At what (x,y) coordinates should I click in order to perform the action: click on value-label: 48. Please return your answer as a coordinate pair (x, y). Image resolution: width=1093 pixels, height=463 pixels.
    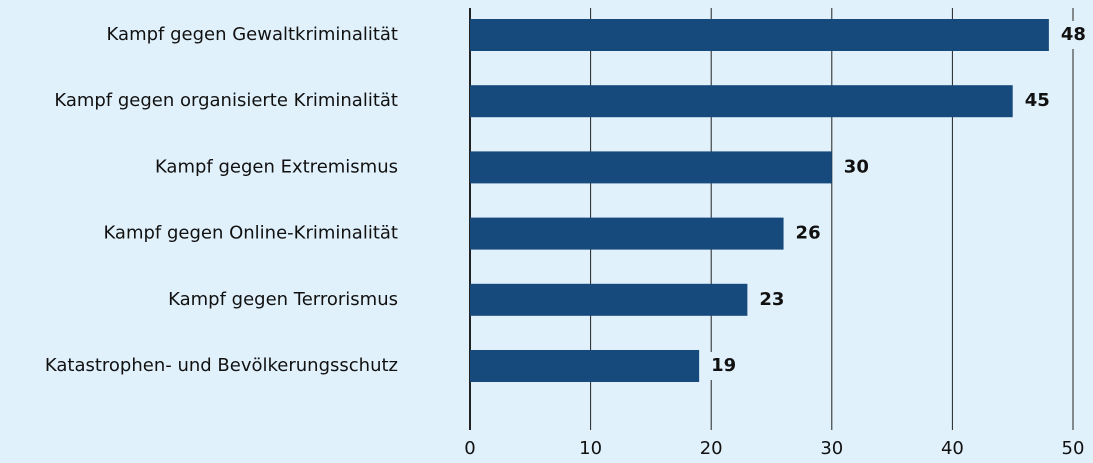
    Looking at the image, I should click on (1073, 34).